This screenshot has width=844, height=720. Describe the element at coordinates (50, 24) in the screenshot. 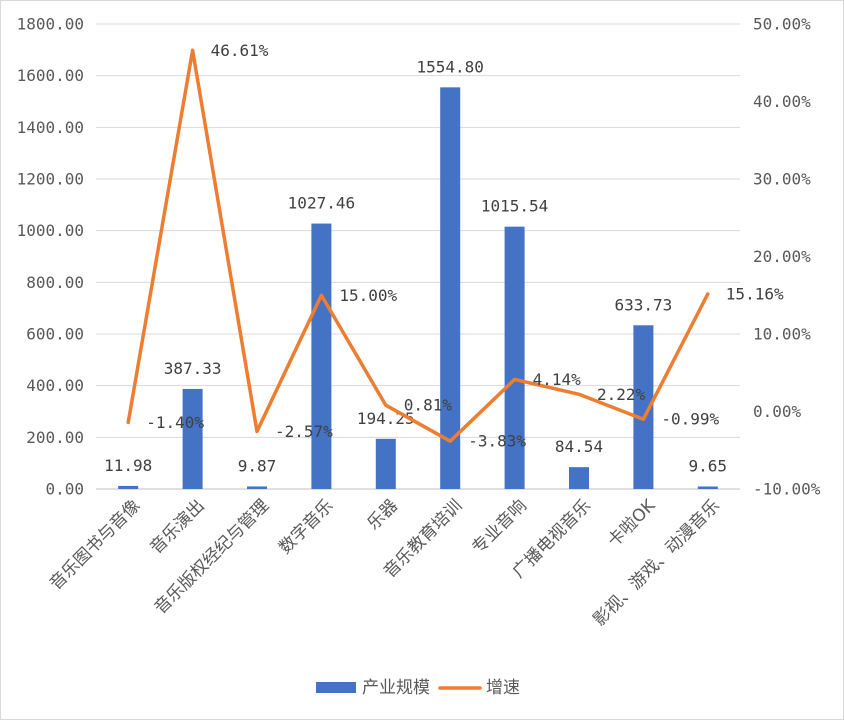

I see `left-tick-label: 1800.00` at that location.